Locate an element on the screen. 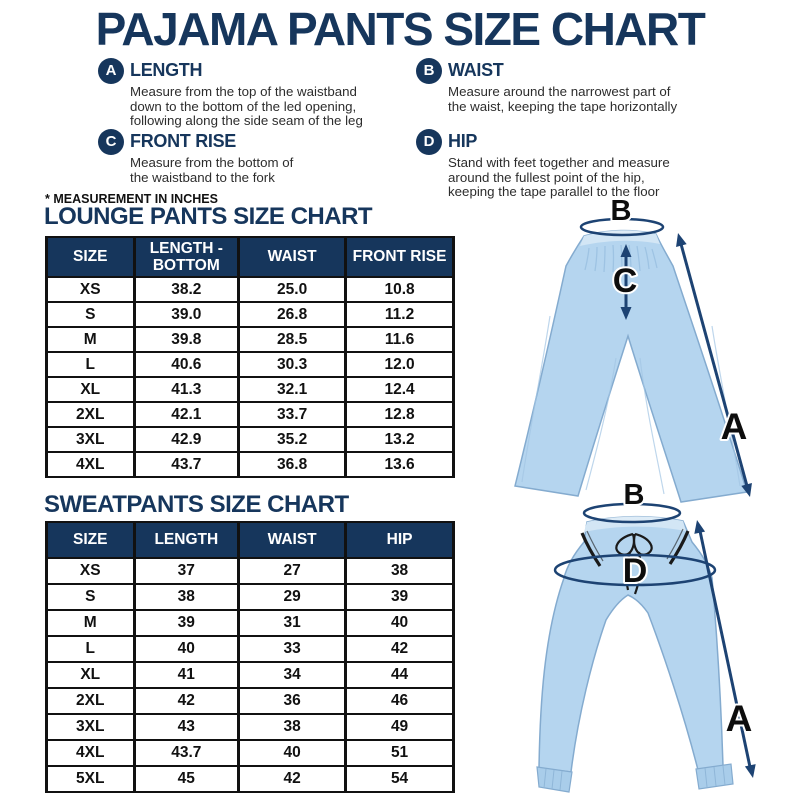  value-cell: 29 is located at coordinates (292, 597).